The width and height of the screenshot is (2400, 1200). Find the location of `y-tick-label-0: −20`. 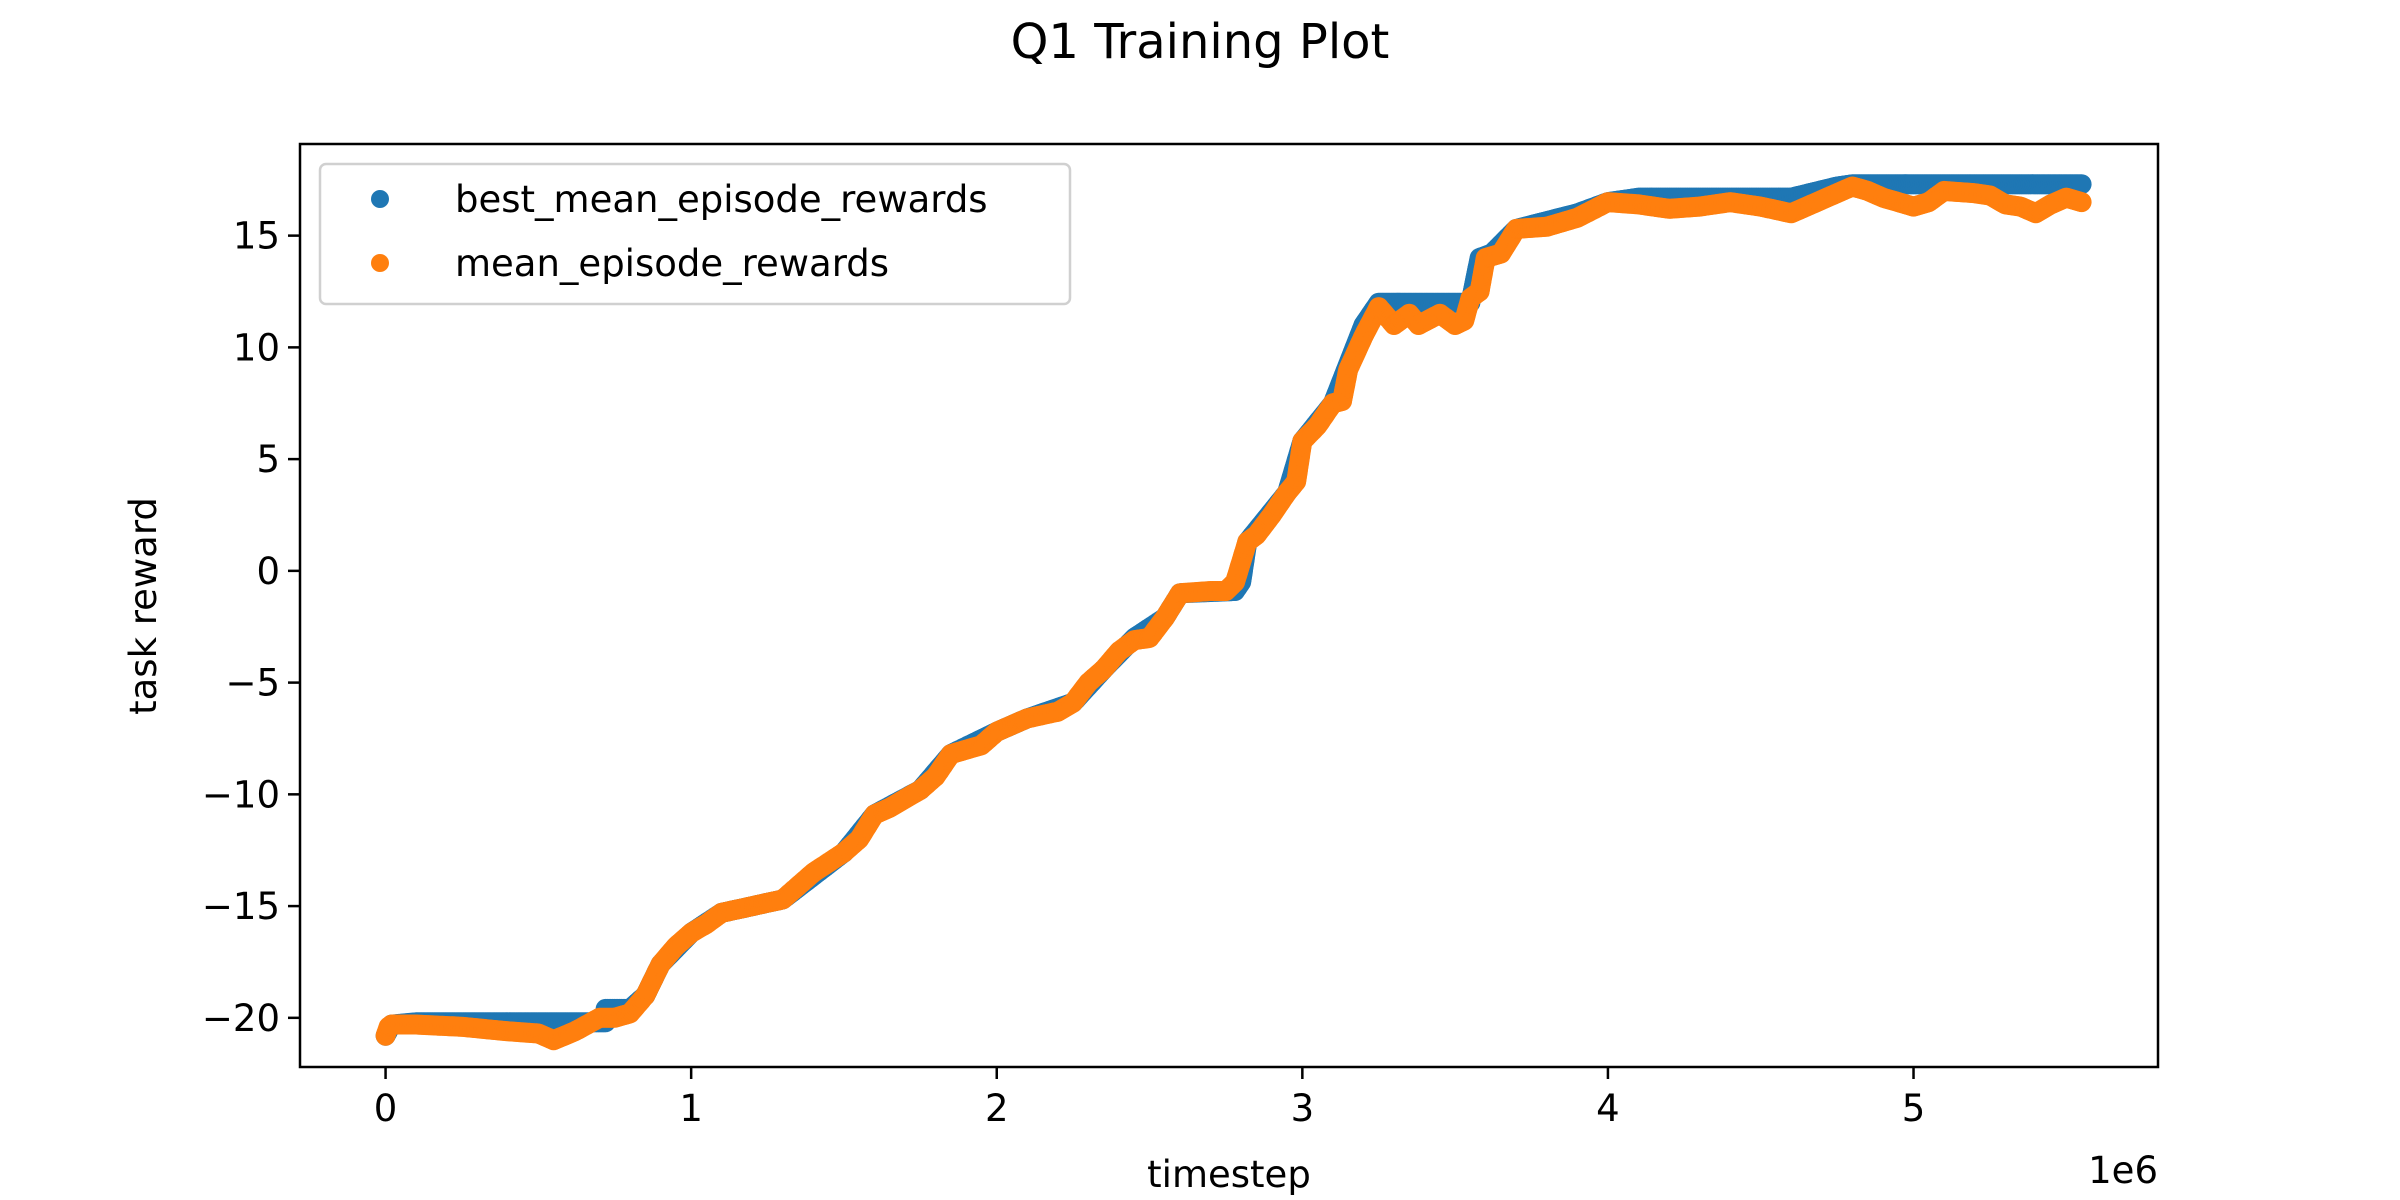

y-tick-label-0: −20 is located at coordinates (241, 1018).